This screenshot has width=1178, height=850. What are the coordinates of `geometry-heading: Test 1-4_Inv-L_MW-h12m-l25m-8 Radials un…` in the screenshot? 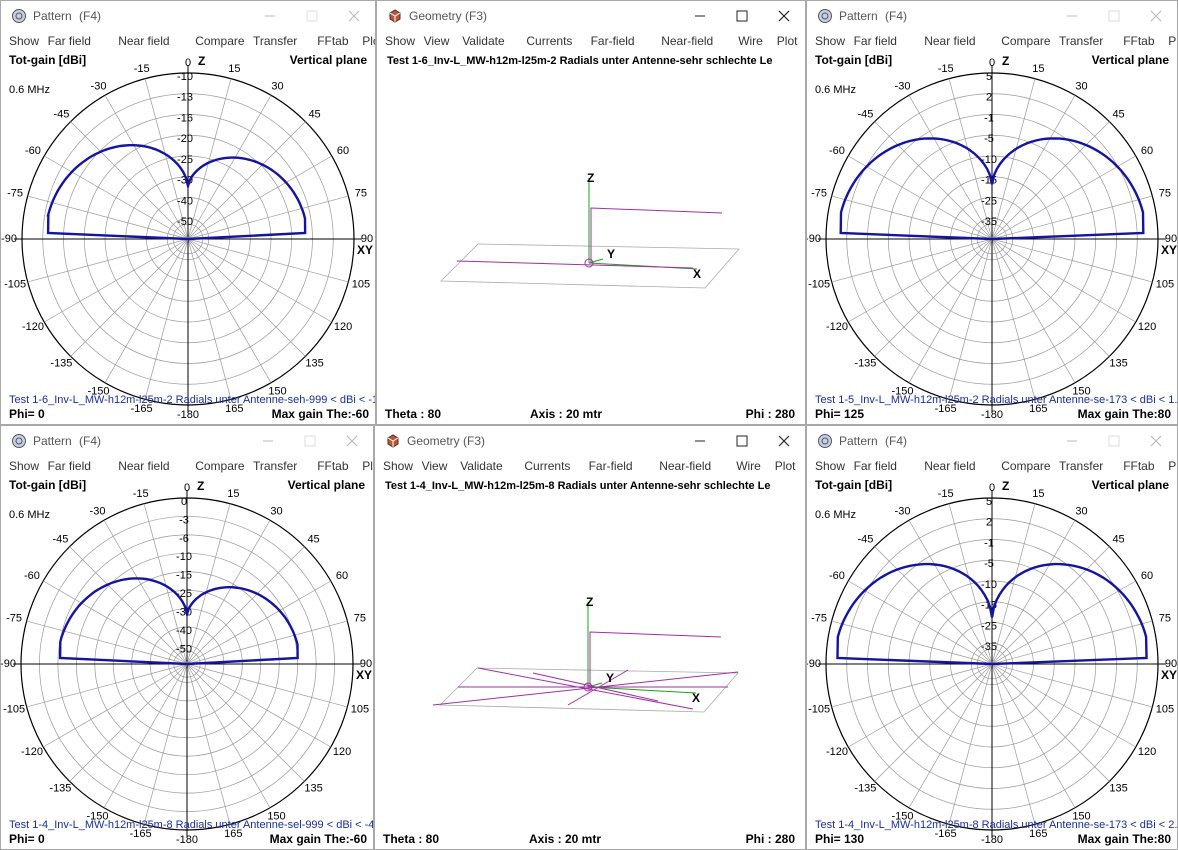 It's located at (578, 486).